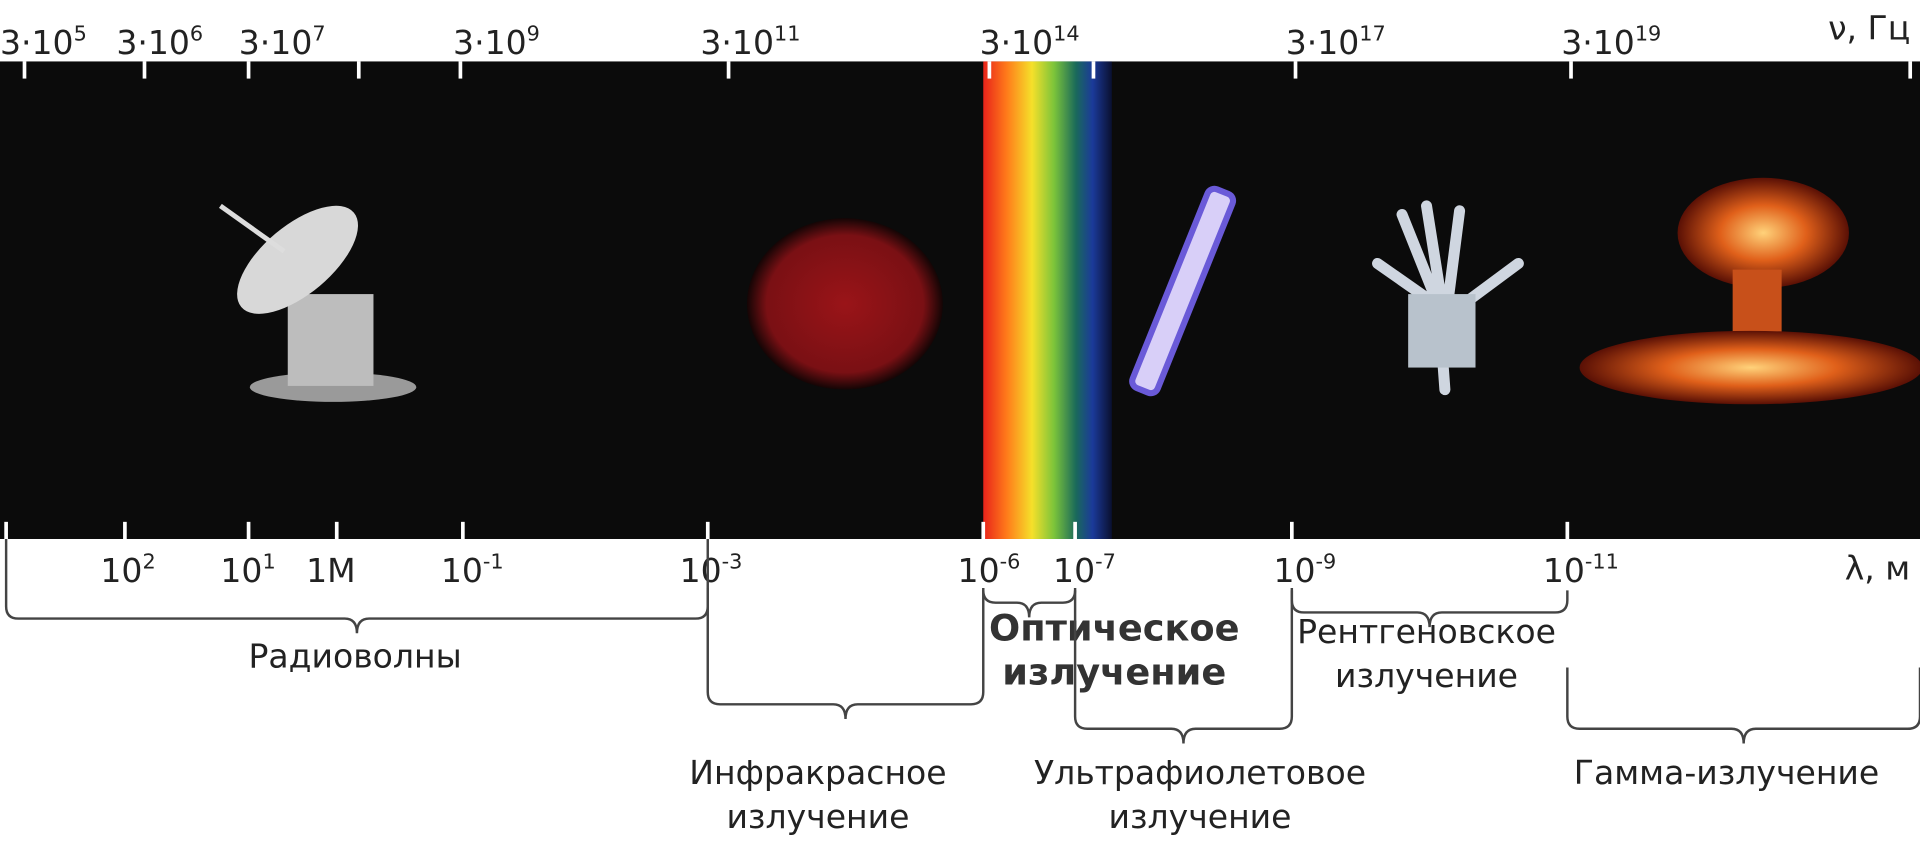 The width and height of the screenshot is (1920, 849). What do you see at coordinates (1726, 772) in the screenshot?
I see `band-label: Гамма-излучение` at bounding box center [1726, 772].